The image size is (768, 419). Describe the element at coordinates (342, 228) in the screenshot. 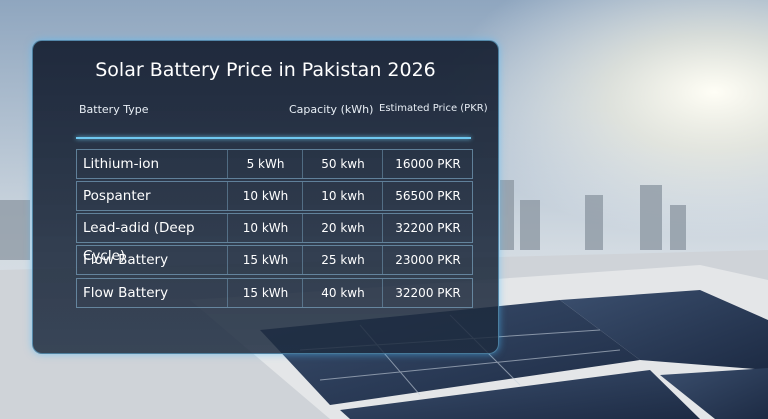

I see `table-cell: 20 kwh` at that location.